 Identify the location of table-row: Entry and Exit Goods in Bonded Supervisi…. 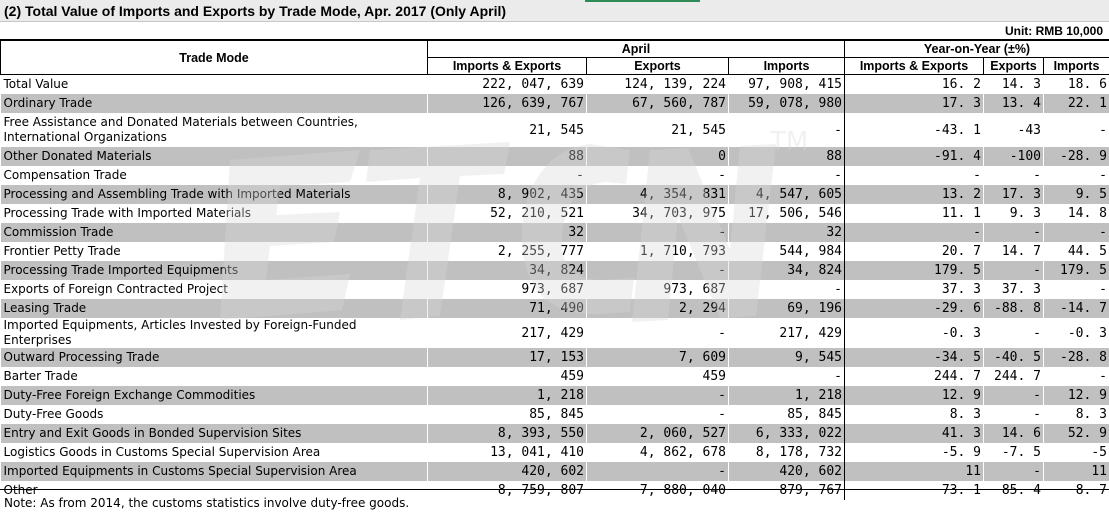
(554, 433).